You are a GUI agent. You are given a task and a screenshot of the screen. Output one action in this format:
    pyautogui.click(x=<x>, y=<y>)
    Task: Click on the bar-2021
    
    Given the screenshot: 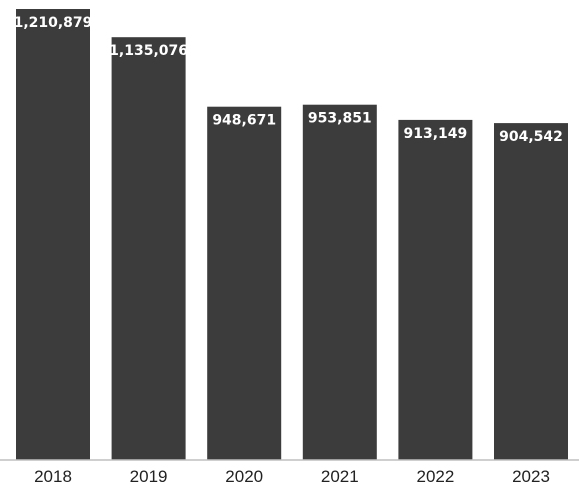 What is the action you would take?
    pyautogui.click(x=339, y=282)
    